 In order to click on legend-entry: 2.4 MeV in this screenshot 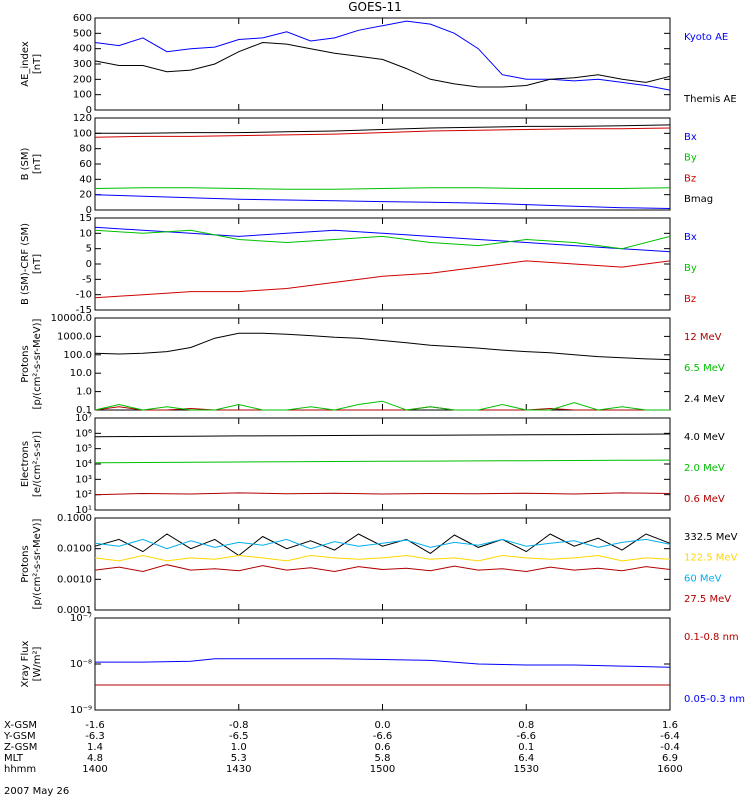, I will do `click(704, 399)`.